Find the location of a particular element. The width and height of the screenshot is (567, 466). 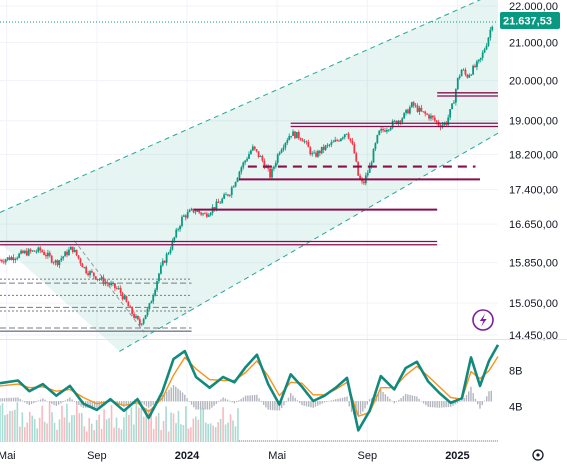

gear-icon is located at coordinates (538, 455).